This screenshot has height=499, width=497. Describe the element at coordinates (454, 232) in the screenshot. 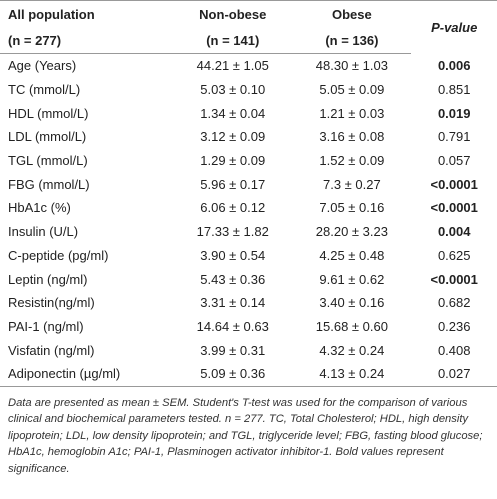

I see `cell: 0.004` at that location.